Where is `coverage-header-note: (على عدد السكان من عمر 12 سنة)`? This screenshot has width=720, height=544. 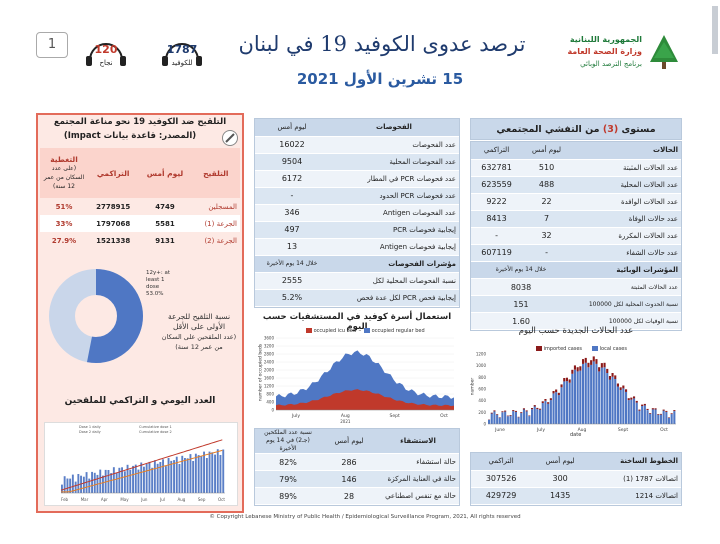 coverage-header-note: (على عدد السكان من عمر 12 سنة) is located at coordinates (64, 177).